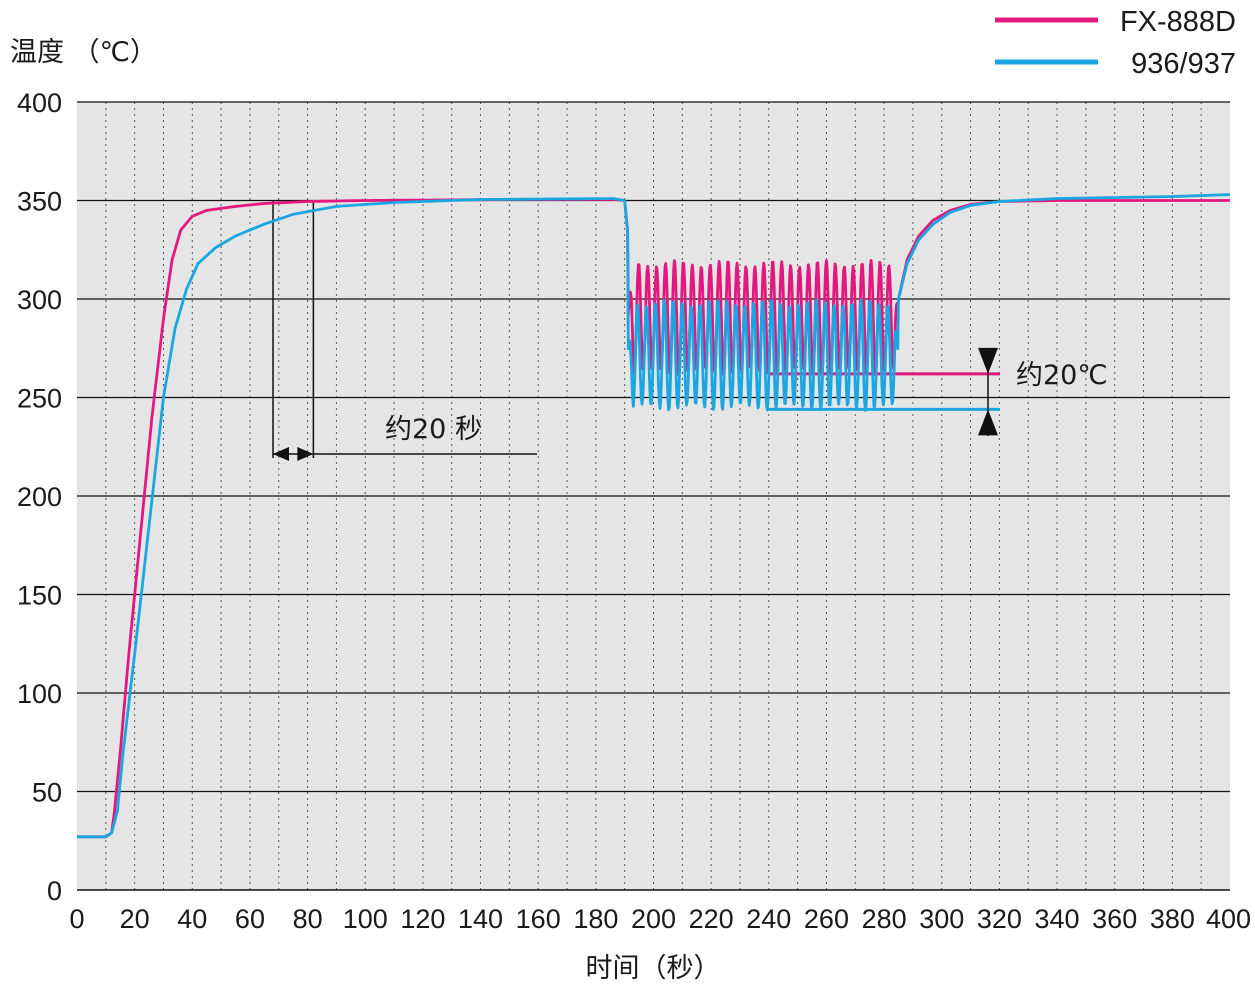 The image size is (1255, 1000). I want to click on x-tick-label: 140, so click(480, 919).